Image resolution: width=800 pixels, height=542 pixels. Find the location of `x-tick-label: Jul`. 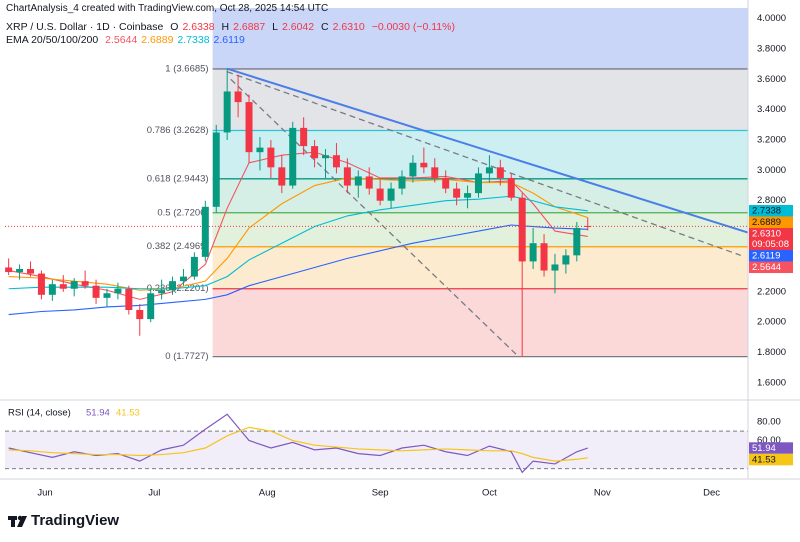

x-tick-label: Jul is located at coordinates (154, 493).